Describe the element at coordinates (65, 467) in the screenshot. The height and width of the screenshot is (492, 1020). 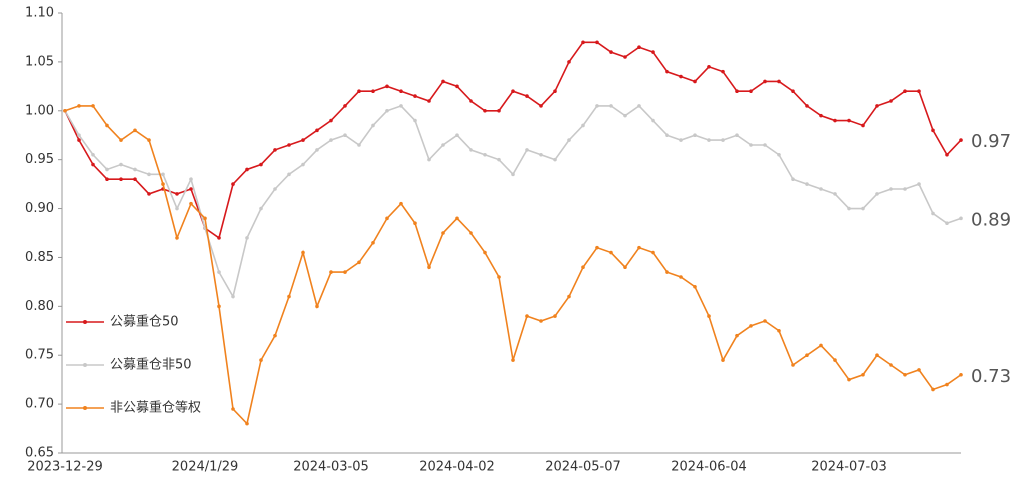
I see `x-tick-label: 2023-12-29` at that location.